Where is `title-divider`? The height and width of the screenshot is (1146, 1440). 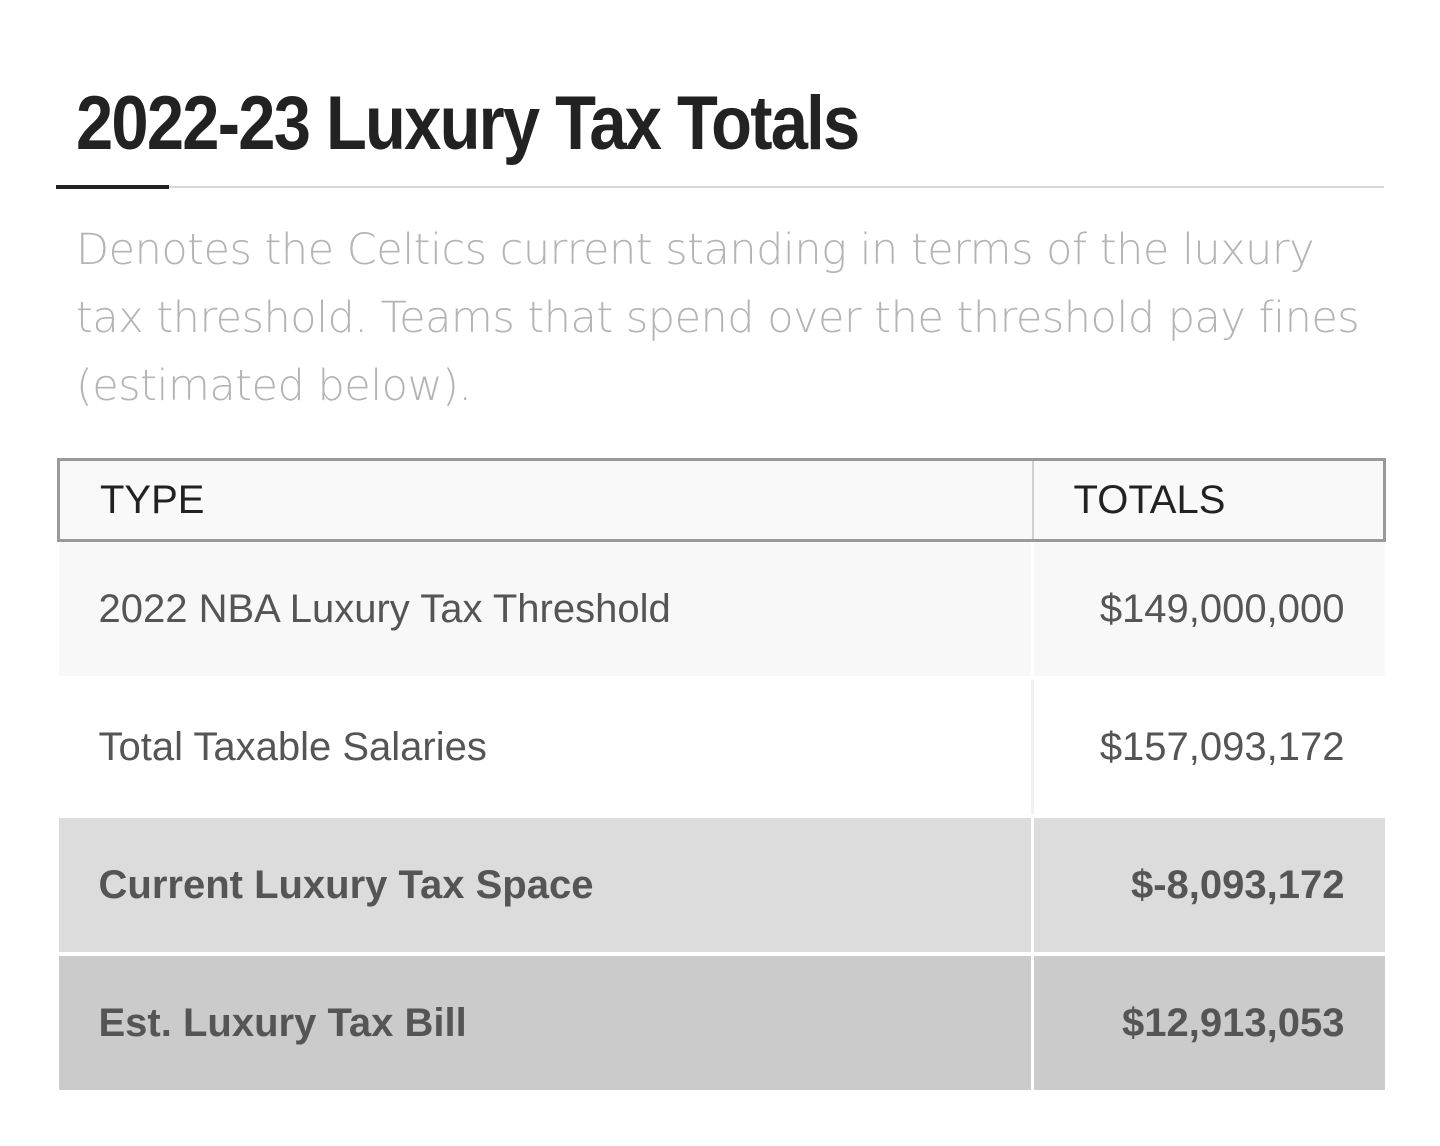
title-divider is located at coordinates (720, 187).